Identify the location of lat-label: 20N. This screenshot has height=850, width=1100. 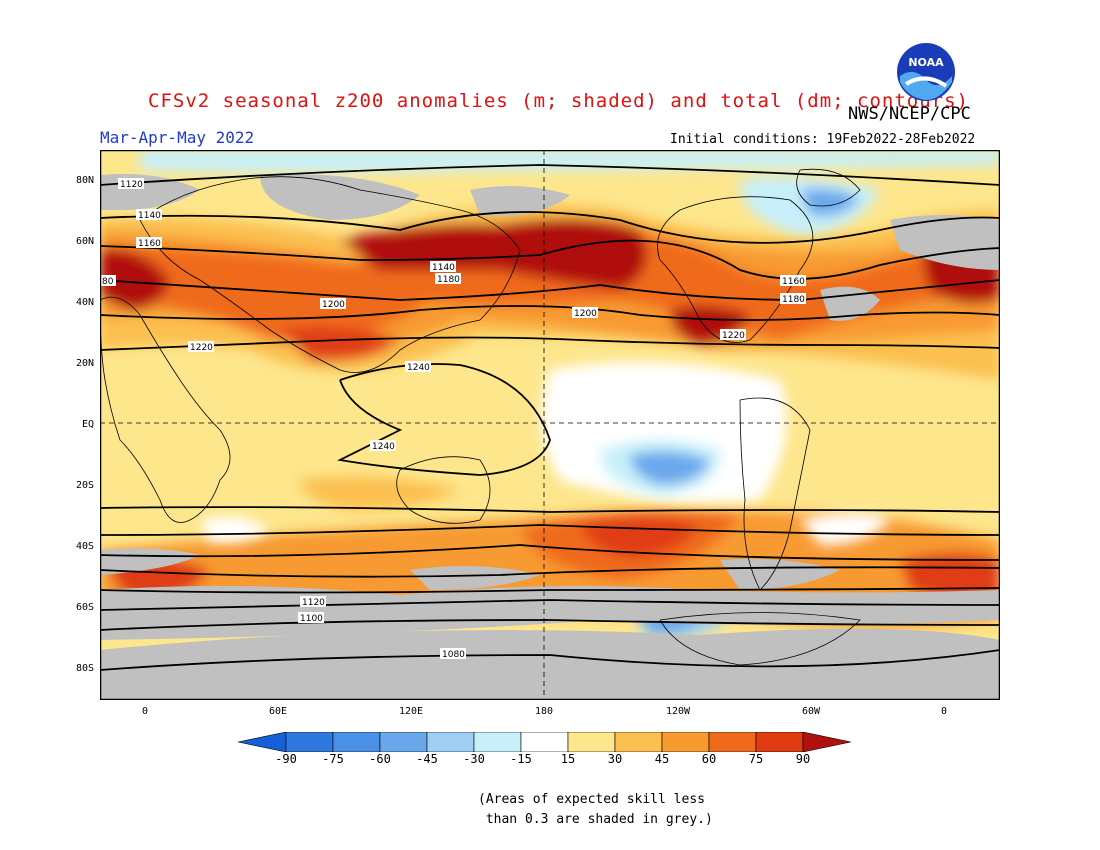
(84, 363).